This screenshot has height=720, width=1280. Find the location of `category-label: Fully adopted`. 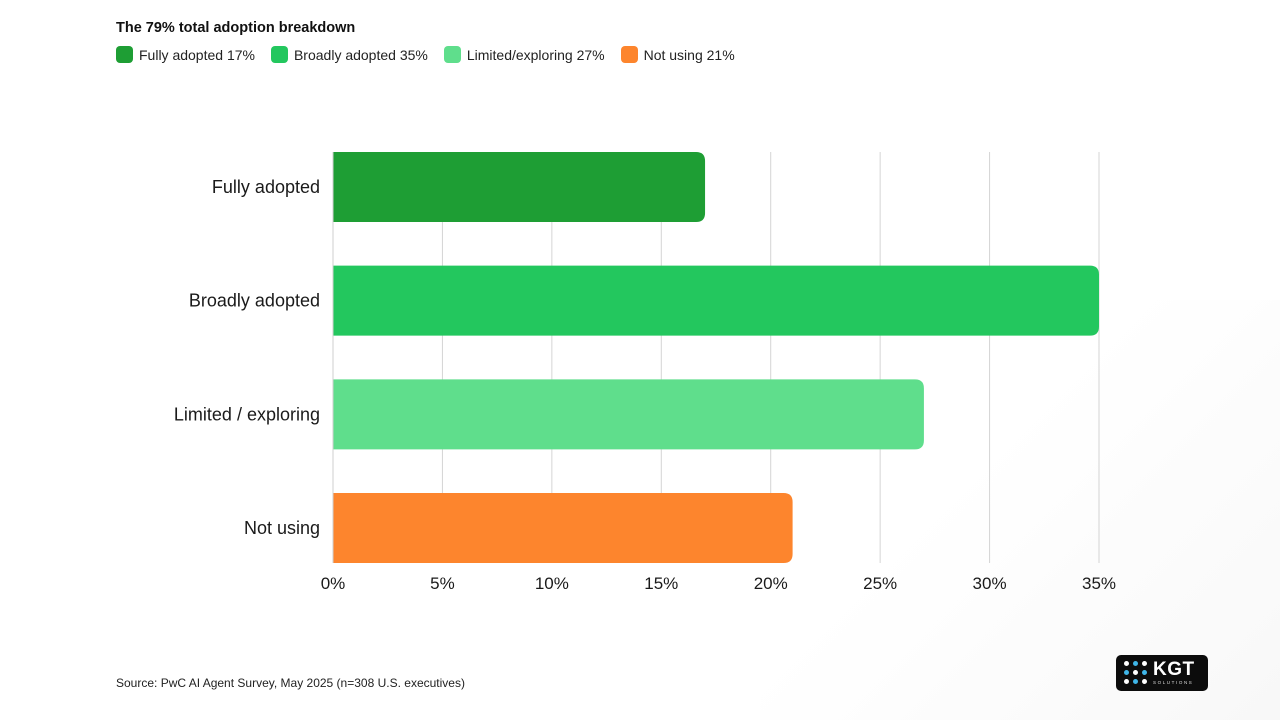

category-label: Fully adopted is located at coordinates (266, 187).